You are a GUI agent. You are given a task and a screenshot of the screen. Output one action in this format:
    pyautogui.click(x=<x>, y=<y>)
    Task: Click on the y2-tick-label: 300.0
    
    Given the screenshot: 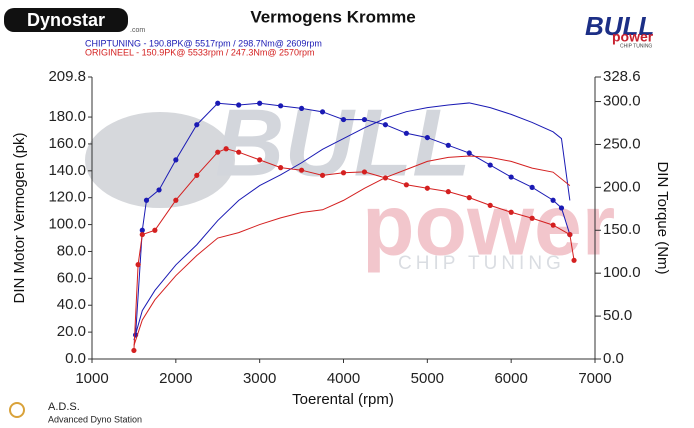 What is the action you would take?
    pyautogui.click(x=622, y=101)
    